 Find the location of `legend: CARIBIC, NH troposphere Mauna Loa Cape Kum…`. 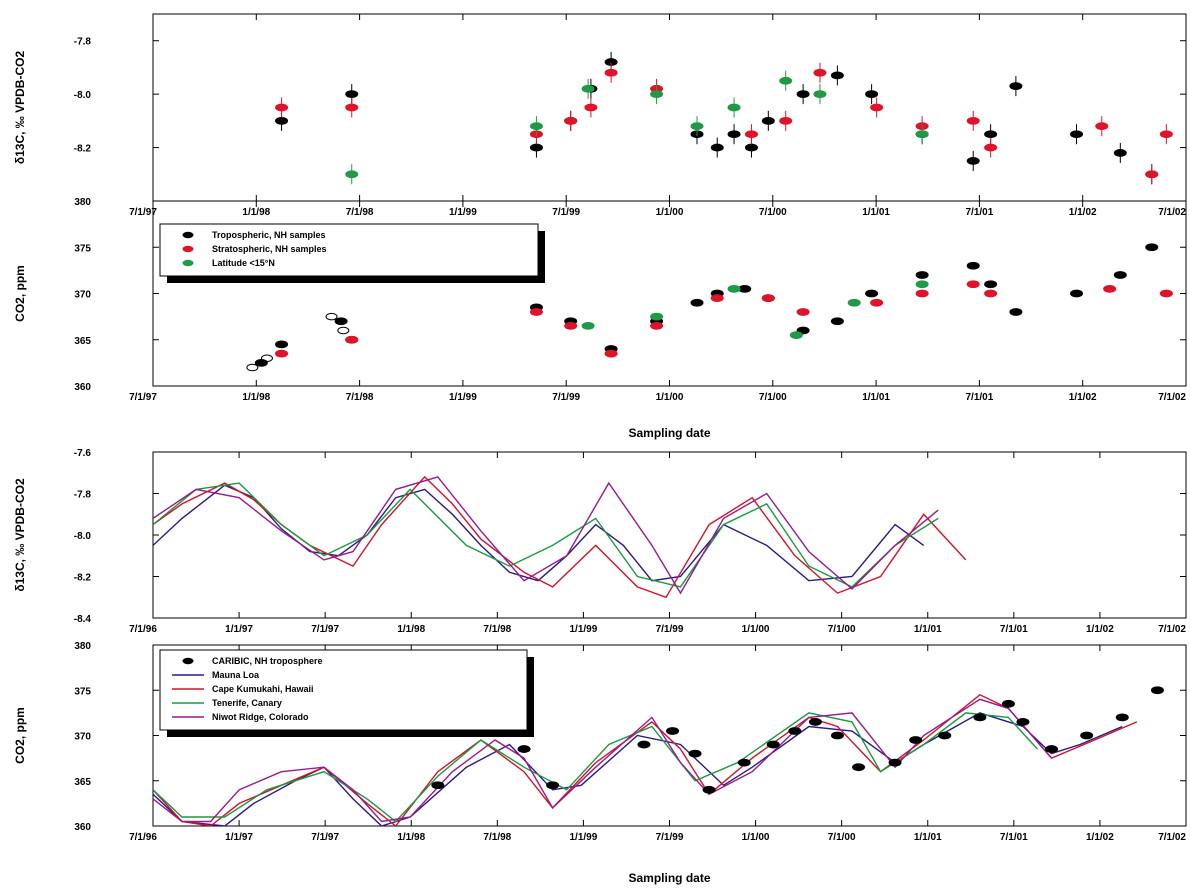

legend: CARIBIC, NH troposphere Mauna Loa Cape Kum… is located at coordinates (346, 693).